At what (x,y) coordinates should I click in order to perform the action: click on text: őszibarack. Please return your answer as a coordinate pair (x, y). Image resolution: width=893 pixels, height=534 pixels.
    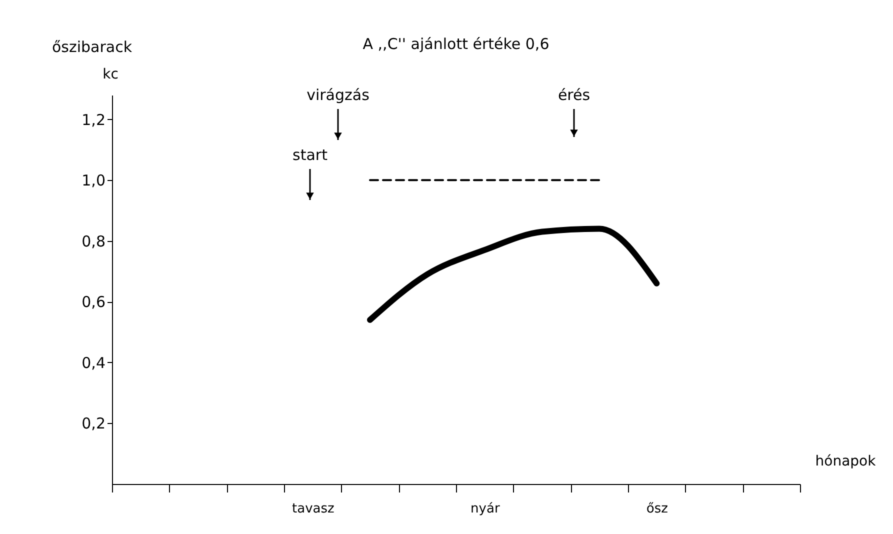
    Looking at the image, I should click on (92, 47).